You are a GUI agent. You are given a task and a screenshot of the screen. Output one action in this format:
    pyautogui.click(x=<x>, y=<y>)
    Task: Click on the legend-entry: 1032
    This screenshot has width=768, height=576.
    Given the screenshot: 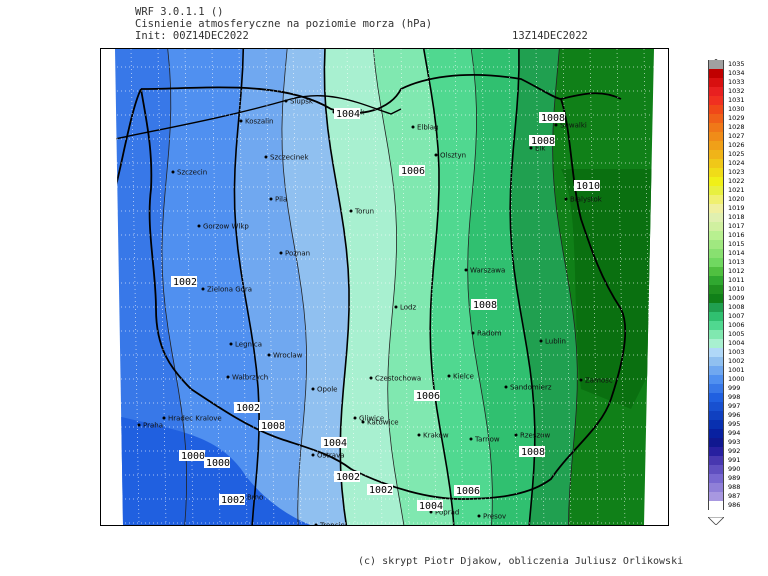 What is the action you would take?
    pyautogui.click(x=734, y=91)
    